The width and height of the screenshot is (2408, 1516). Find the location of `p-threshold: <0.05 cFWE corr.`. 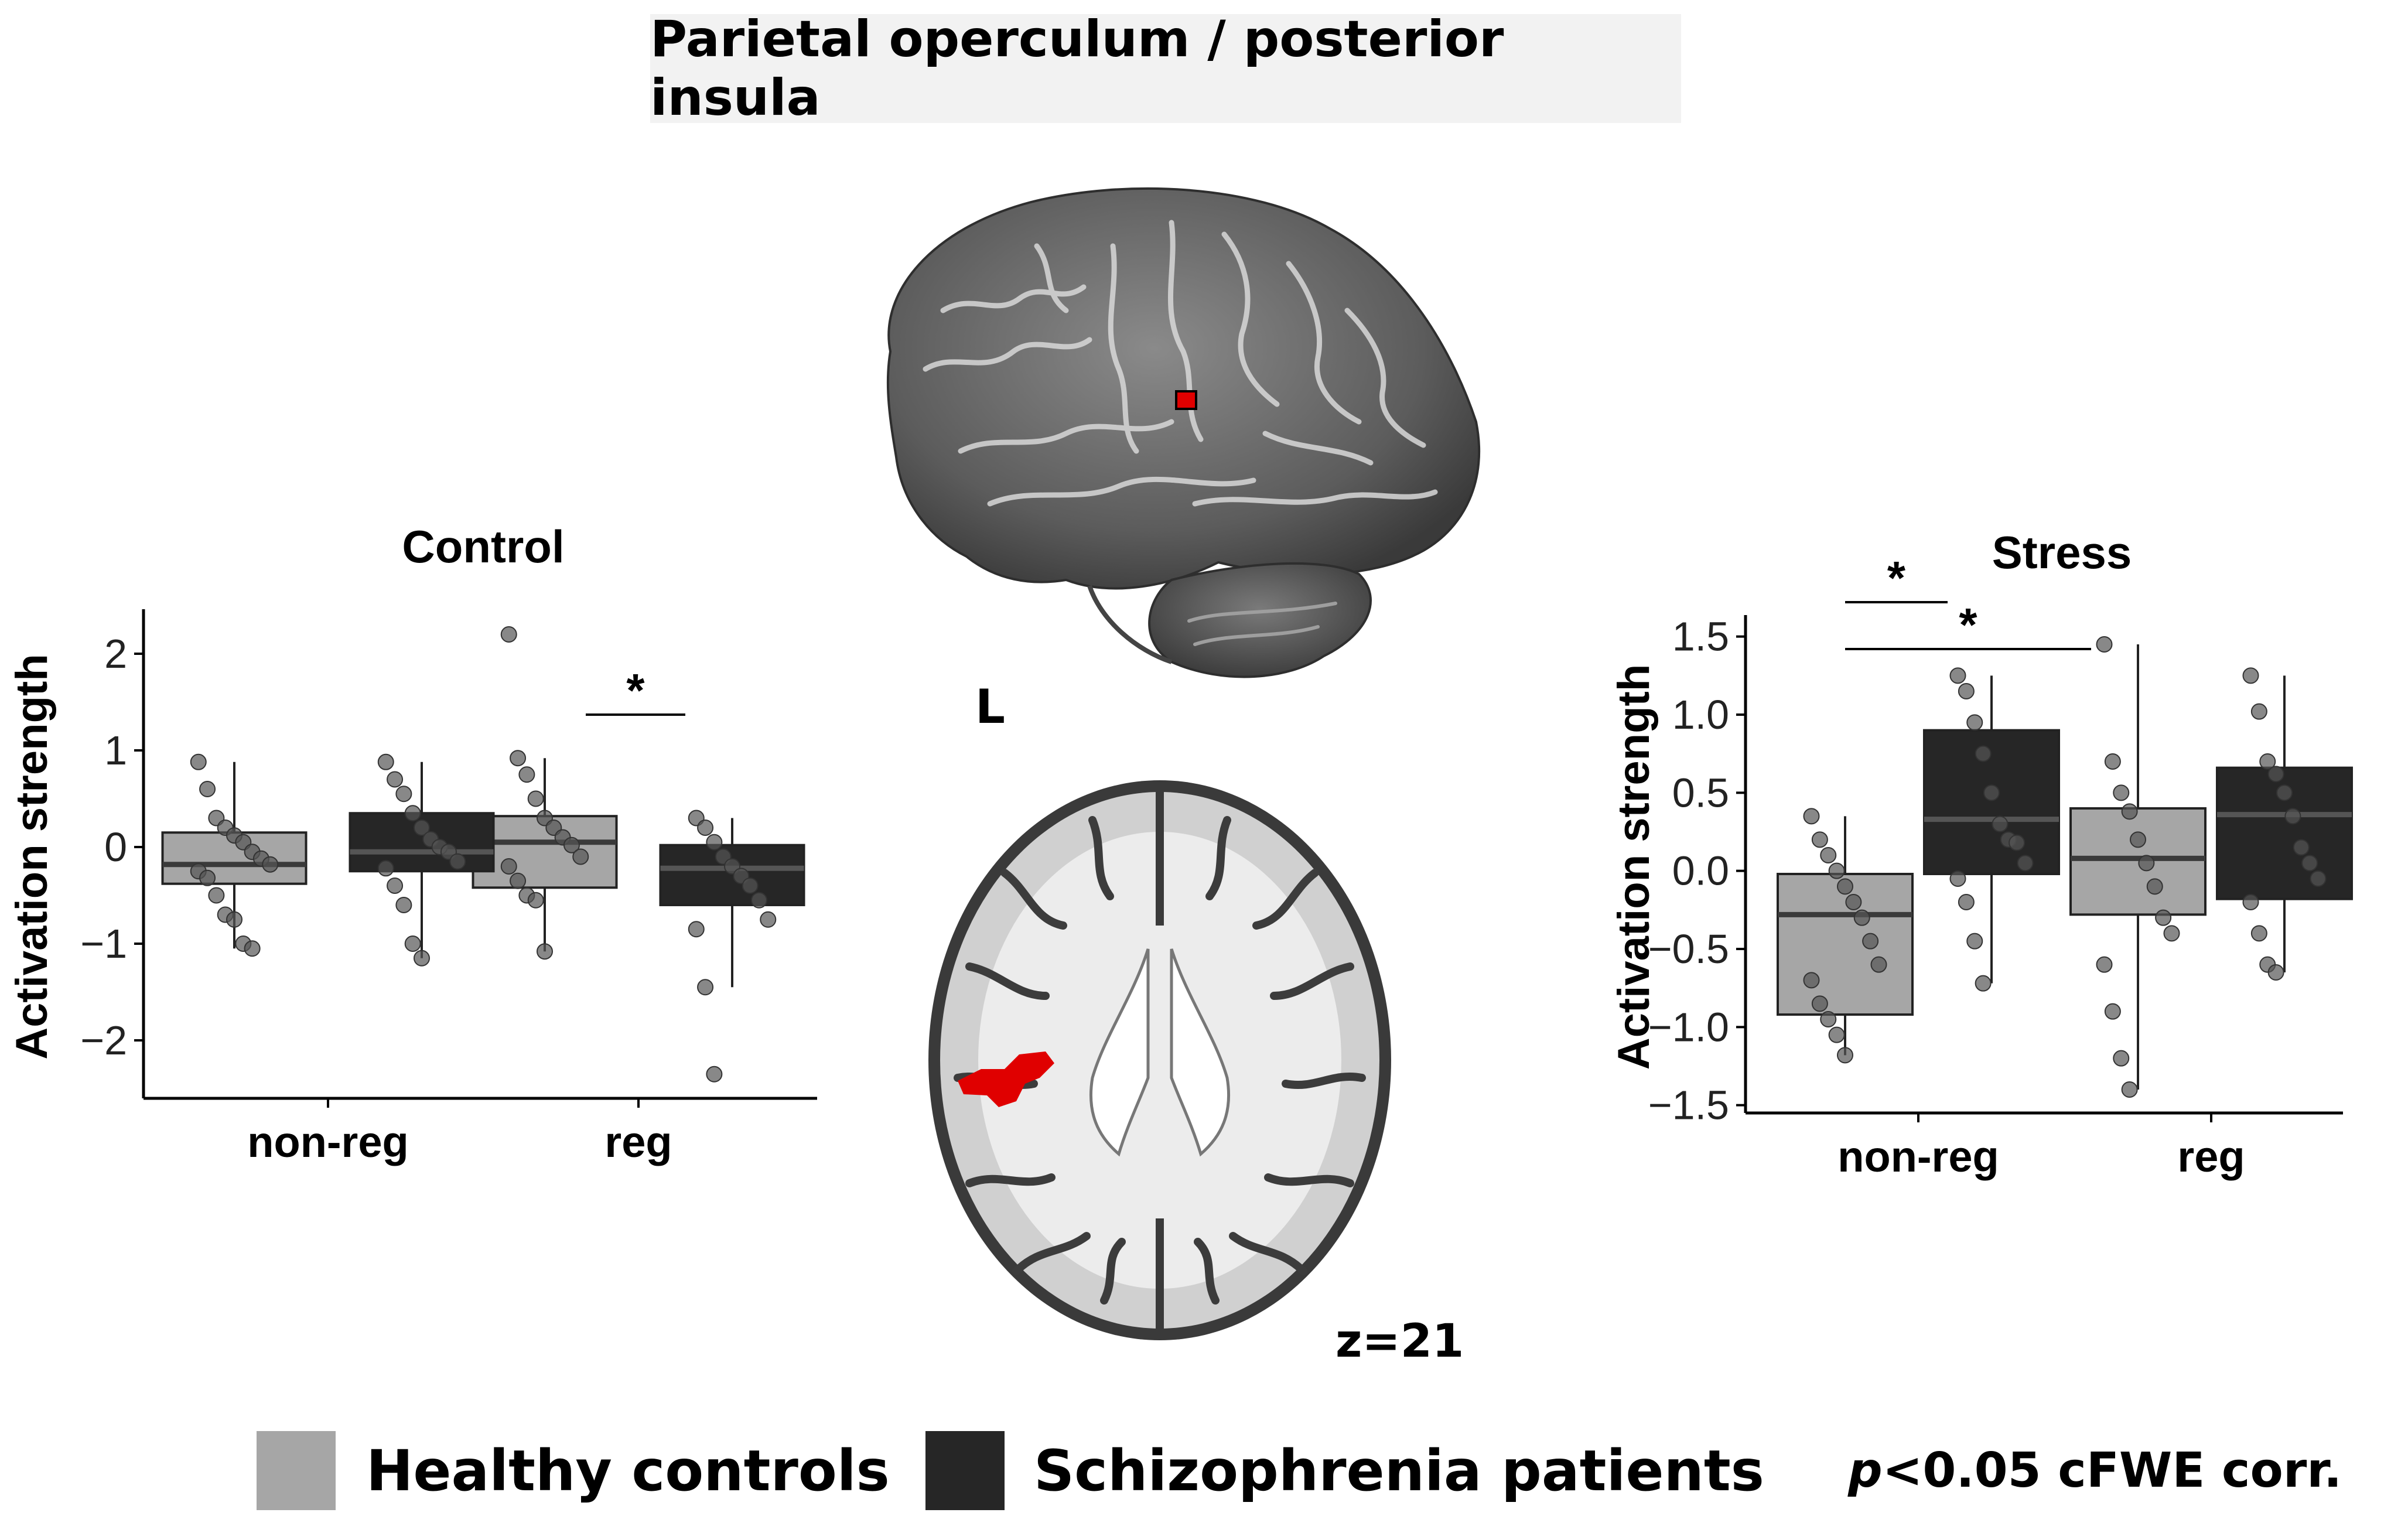

p-threshold: <0.05 cFWE corr. is located at coordinates (2112, 1470).